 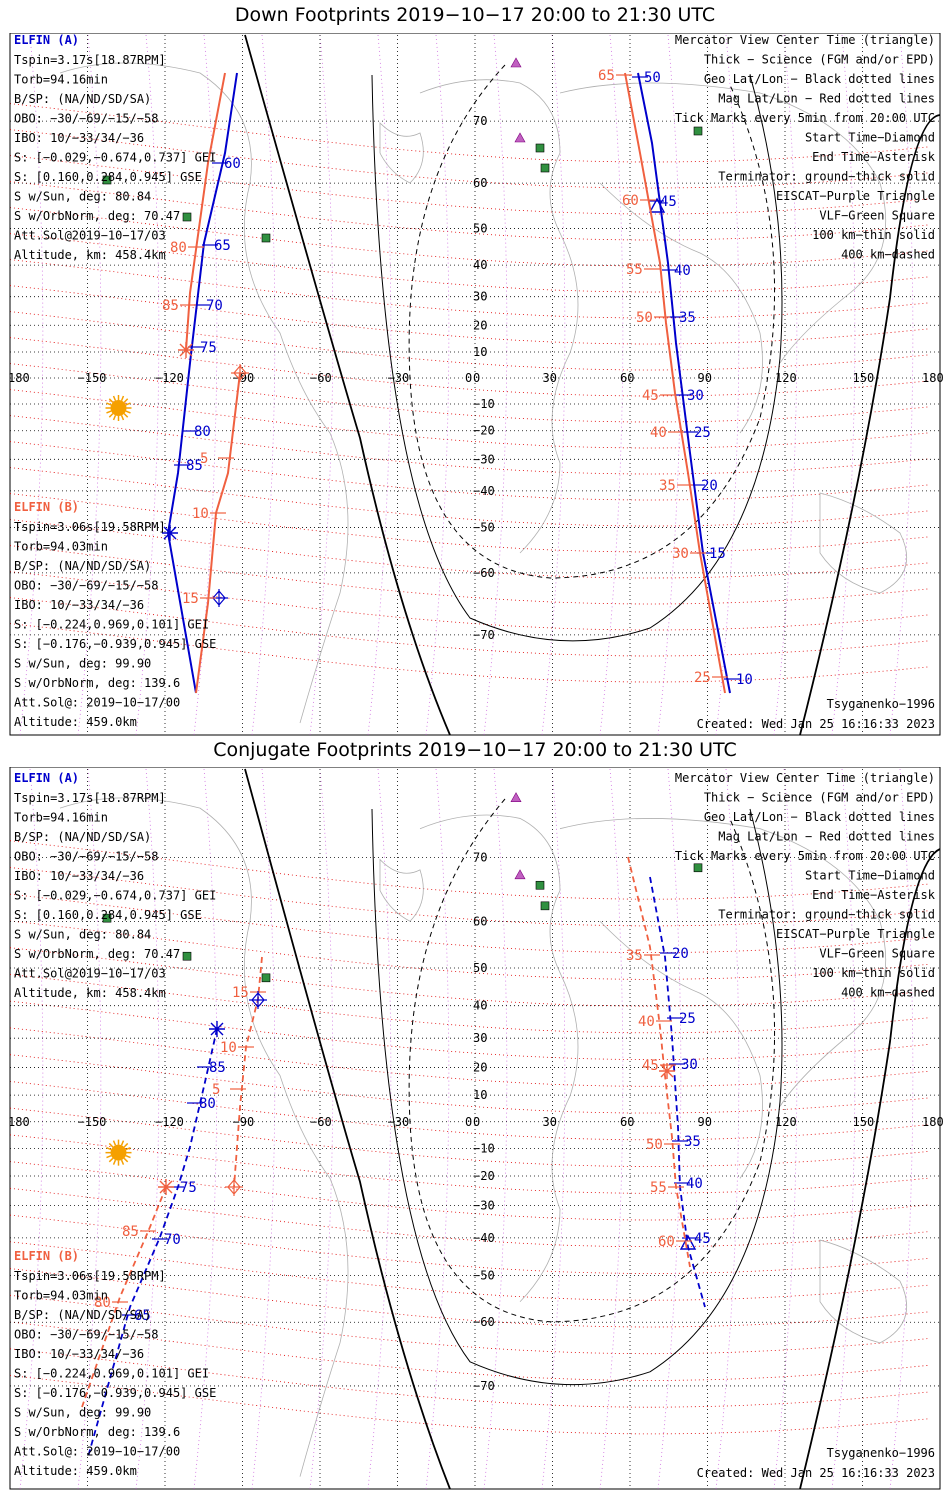 I want to click on elfin-a-tick-label: 30, so click(x=695, y=396).